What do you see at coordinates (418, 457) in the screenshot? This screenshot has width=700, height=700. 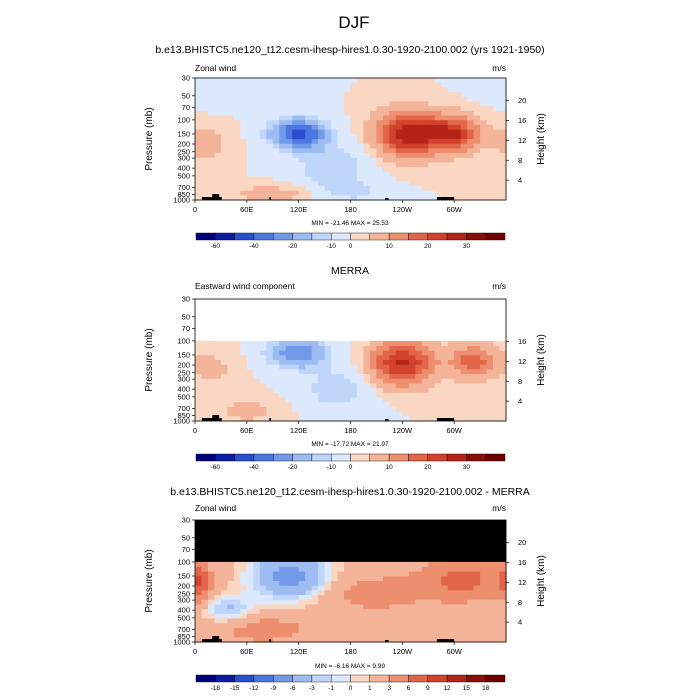 I see `colorbar-swatch` at bounding box center [418, 457].